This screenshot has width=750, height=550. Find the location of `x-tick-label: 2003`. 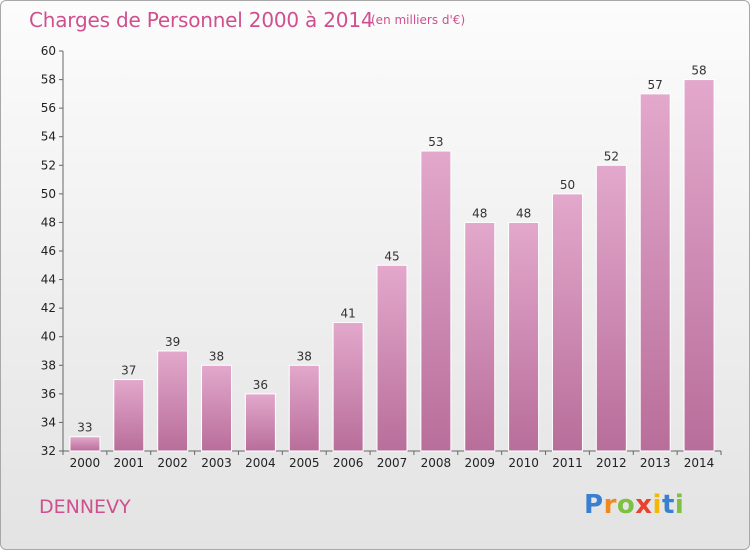

x-tick-label: 2003 is located at coordinates (216, 463).